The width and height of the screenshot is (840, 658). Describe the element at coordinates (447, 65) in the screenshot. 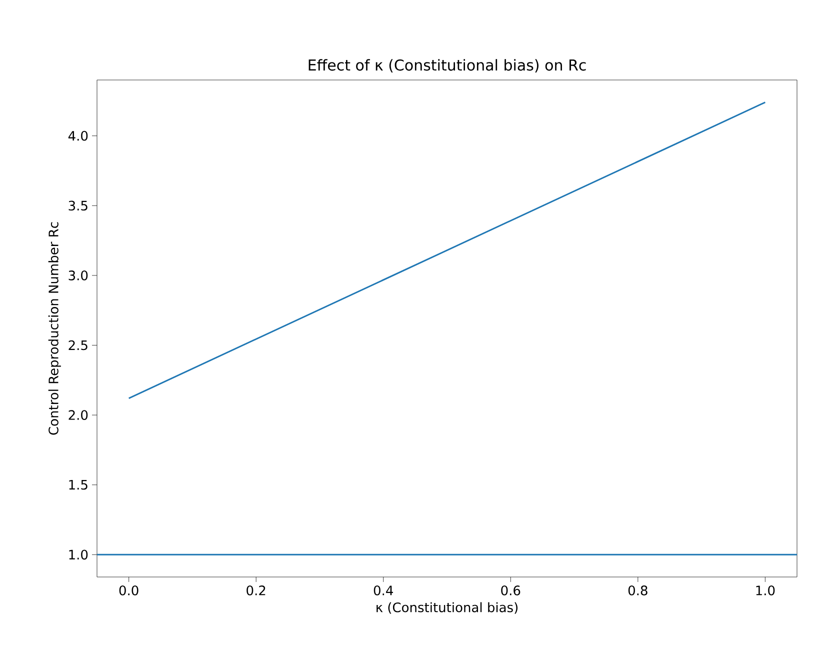

I see `chart-title: Effect of κ (Constitutional bias) on Rc` at that location.